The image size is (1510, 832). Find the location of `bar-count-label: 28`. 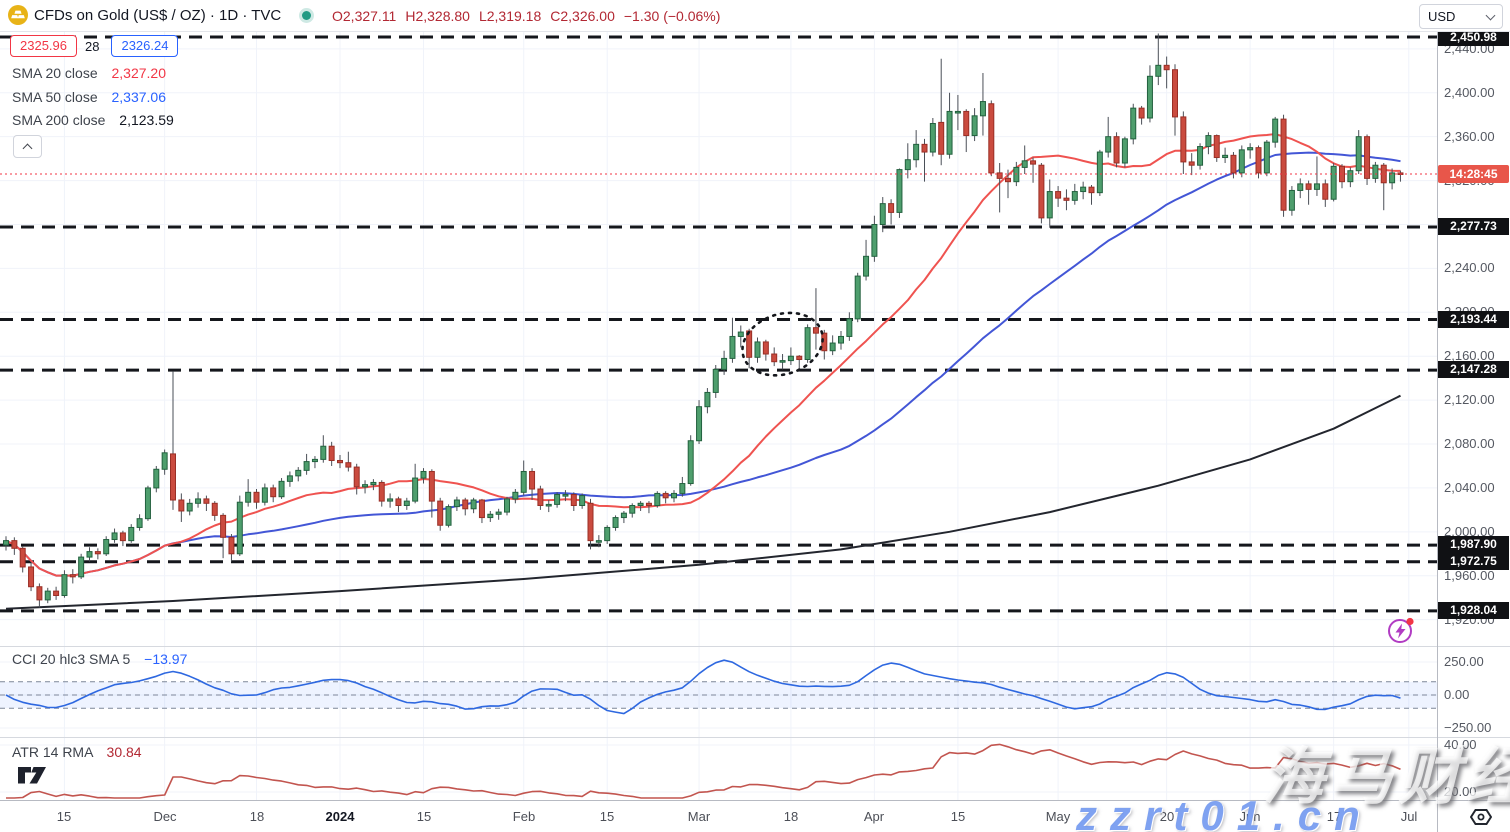

bar-count-label: 28 is located at coordinates (92, 46).